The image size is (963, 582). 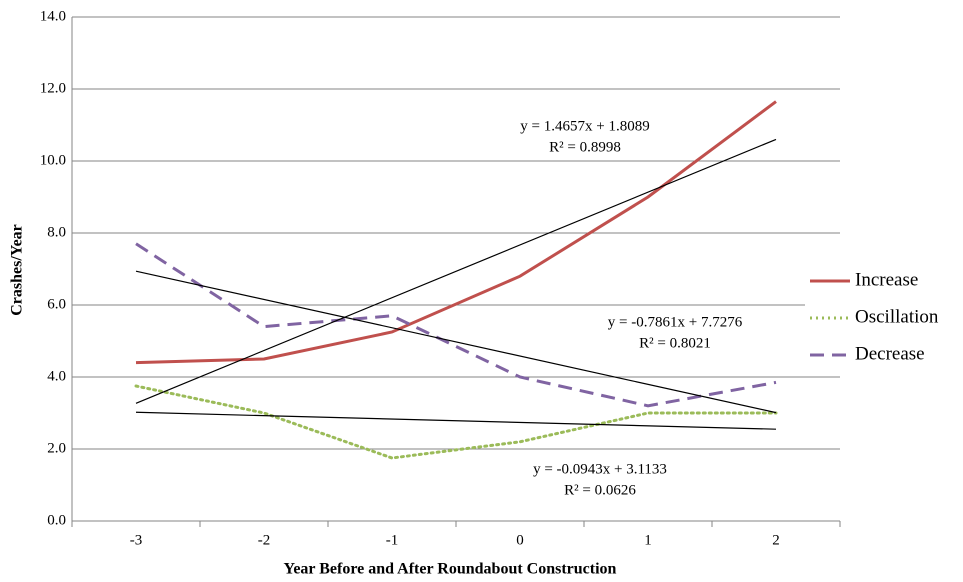 What do you see at coordinates (648, 540) in the screenshot?
I see `x-tick-label: 1` at bounding box center [648, 540].